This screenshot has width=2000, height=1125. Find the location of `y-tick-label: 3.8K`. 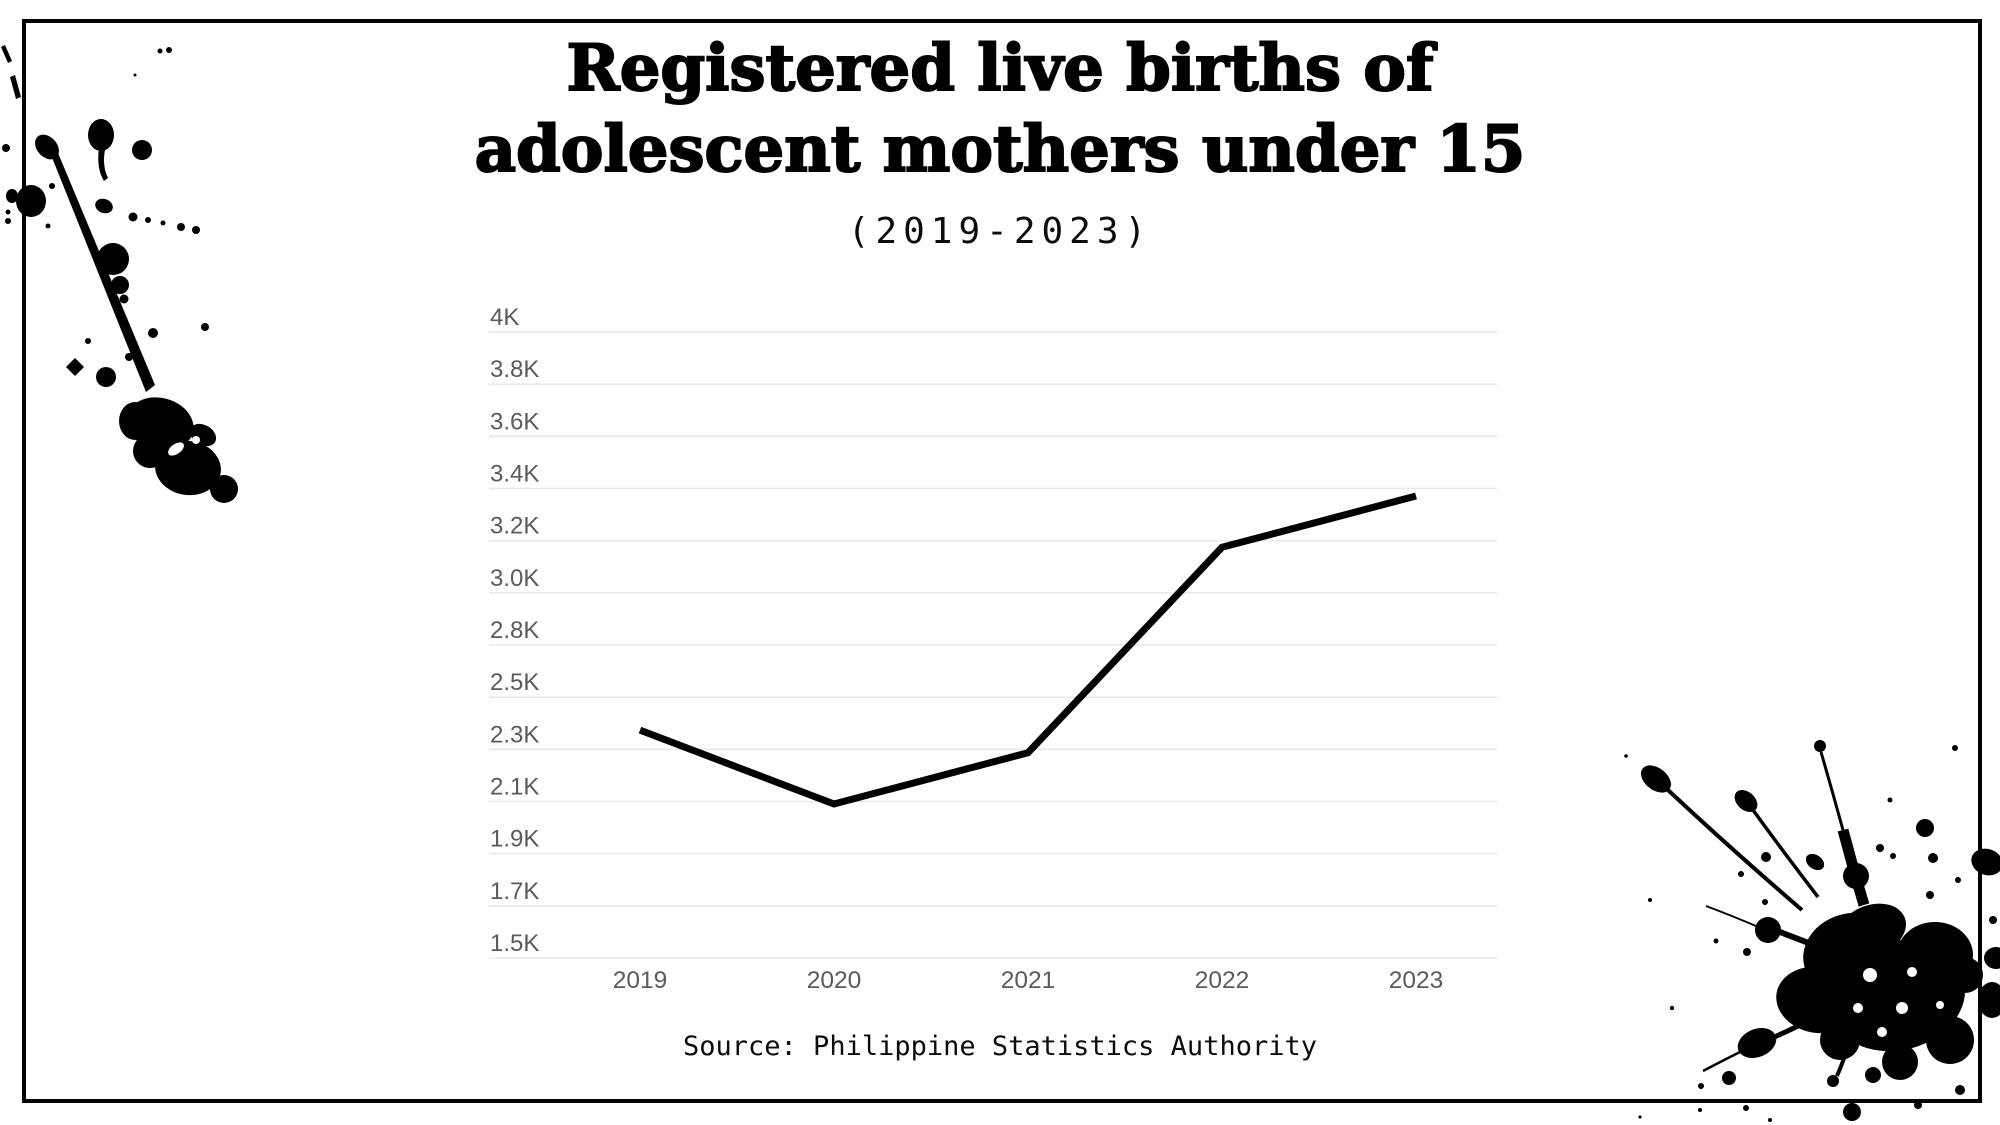

y-tick-label: 3.8K is located at coordinates (514, 369).